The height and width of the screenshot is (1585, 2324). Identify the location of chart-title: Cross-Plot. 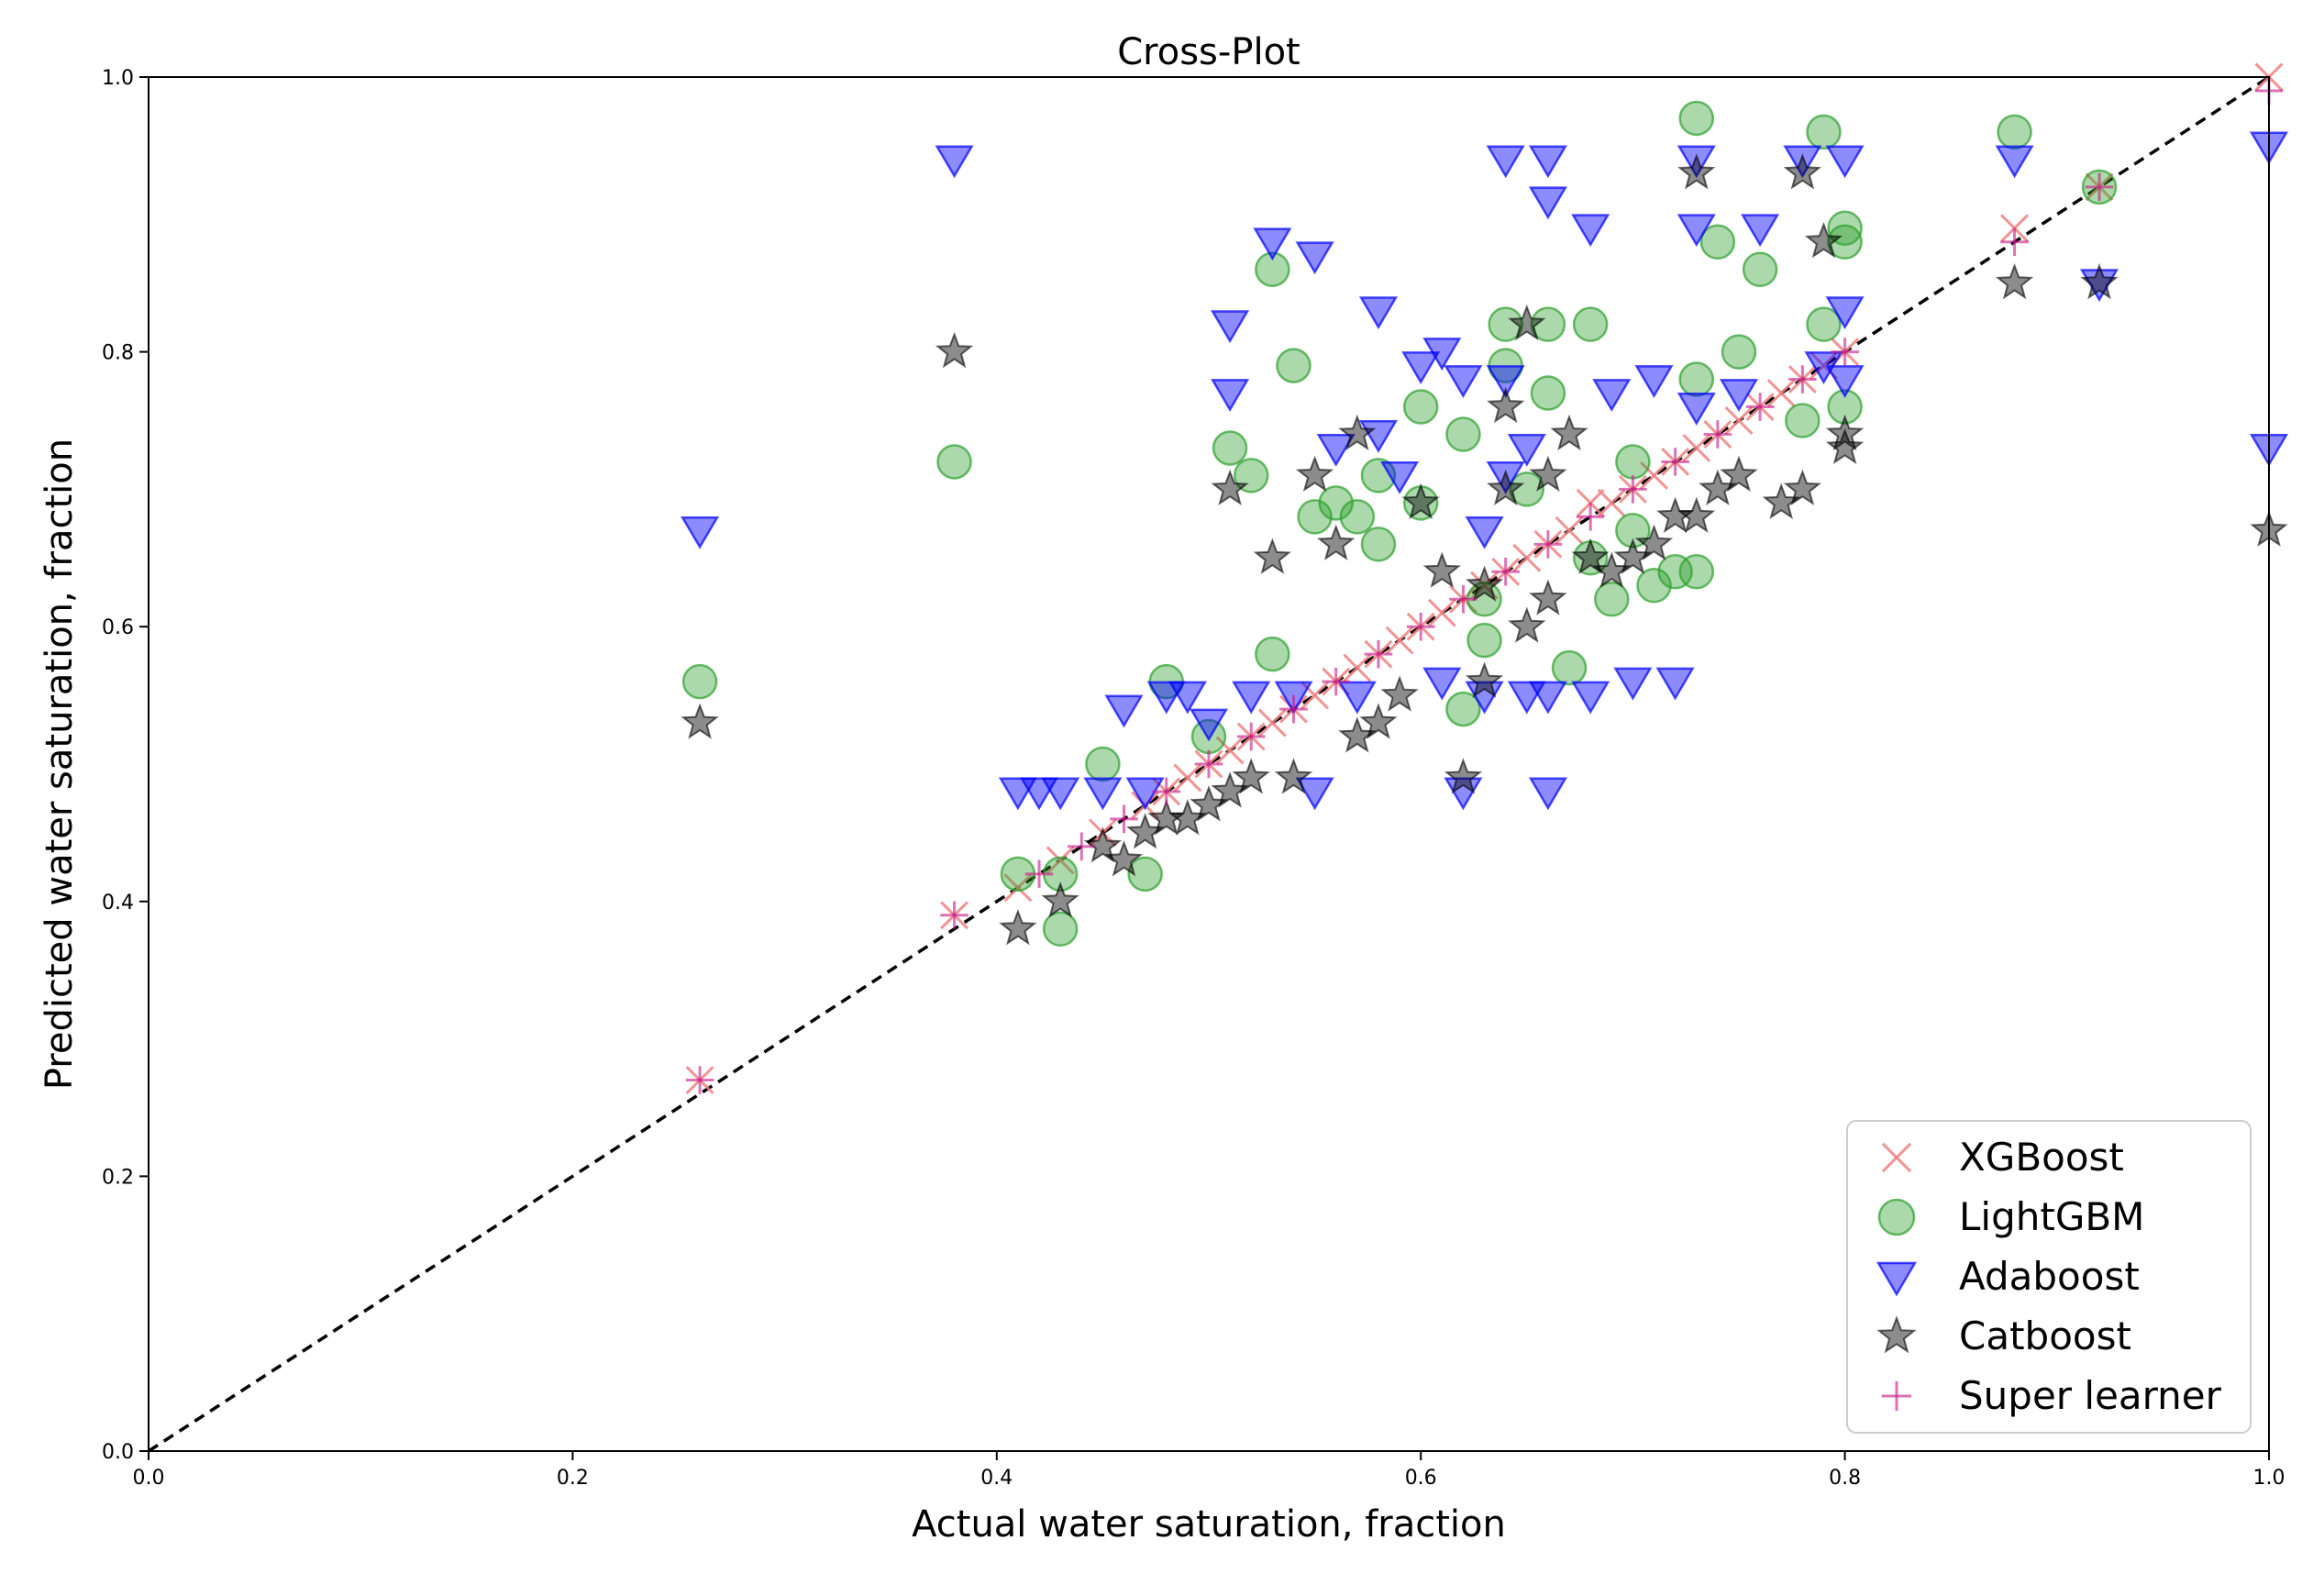
(1208, 52).